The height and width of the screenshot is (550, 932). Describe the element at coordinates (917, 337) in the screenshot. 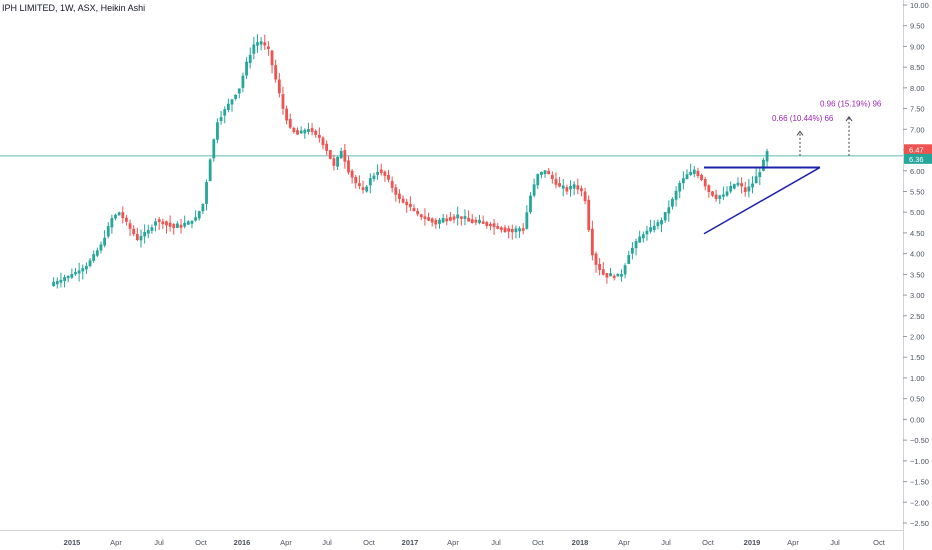

I see `price-axis-label: 2.00` at that location.